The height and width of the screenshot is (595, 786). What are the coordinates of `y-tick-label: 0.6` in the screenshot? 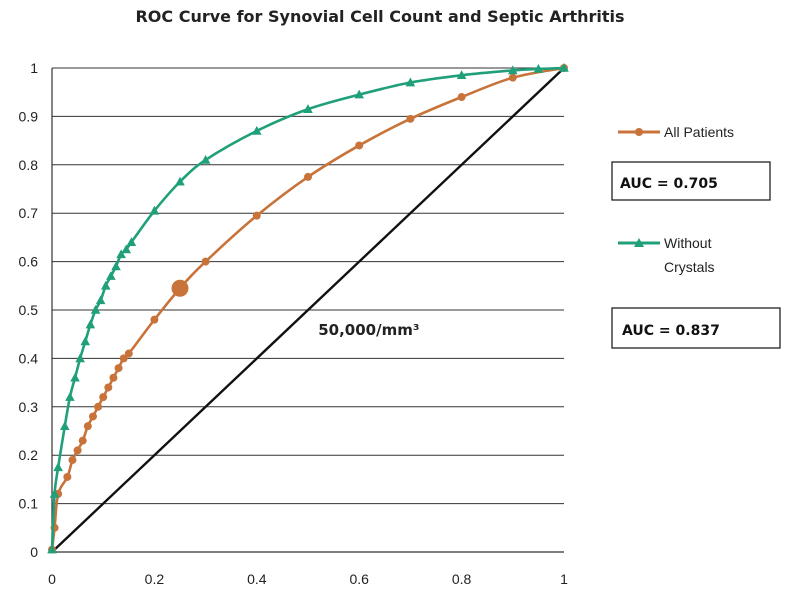 It's located at (29, 262).